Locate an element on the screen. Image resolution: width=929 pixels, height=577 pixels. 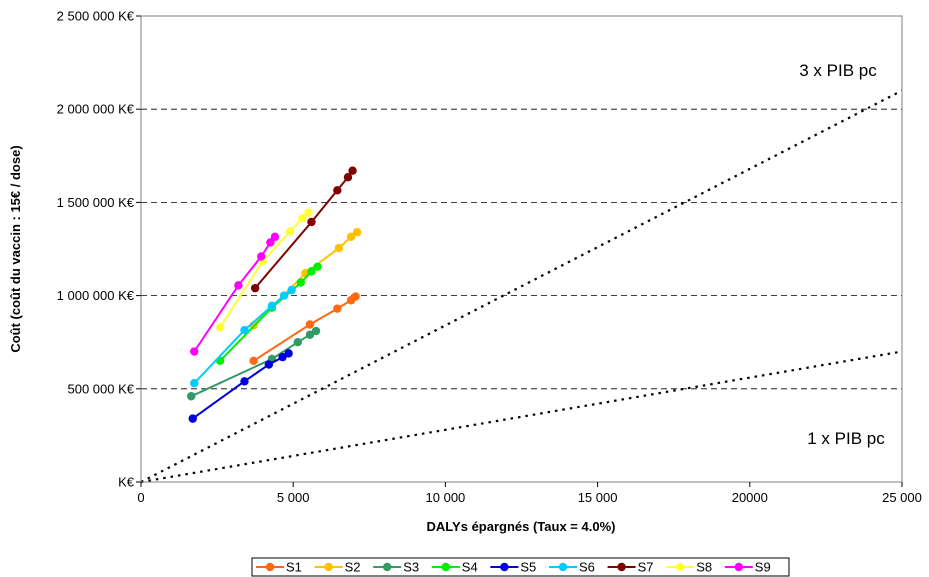
legend-marker-S4 is located at coordinates (445, 567).